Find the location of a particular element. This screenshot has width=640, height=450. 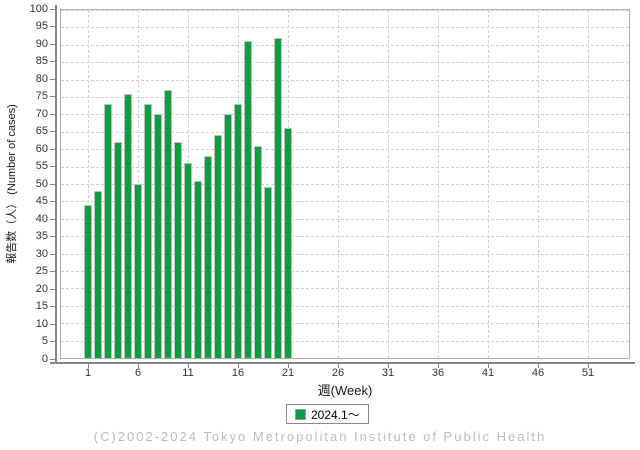

x-axis-title: 週(Week) is located at coordinates (345, 390).